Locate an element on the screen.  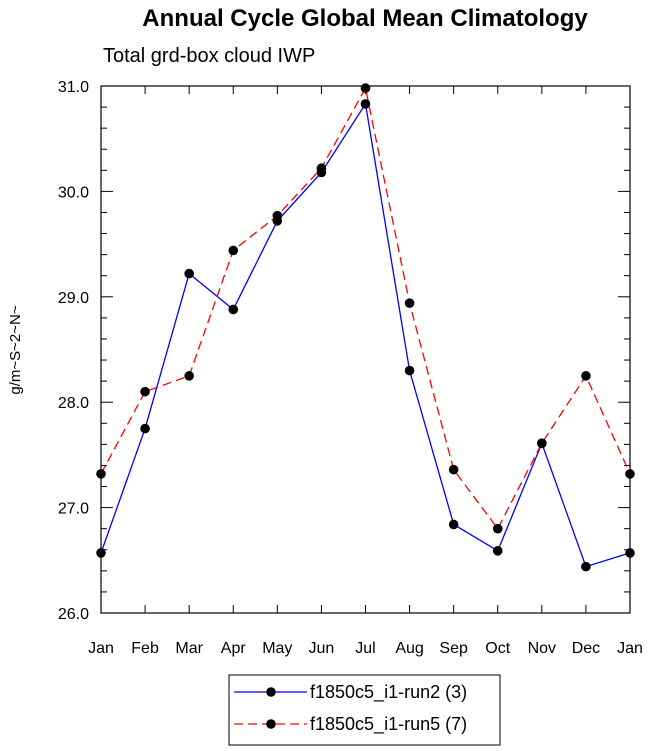
x-tick-label: Jun is located at coordinates (322, 648).